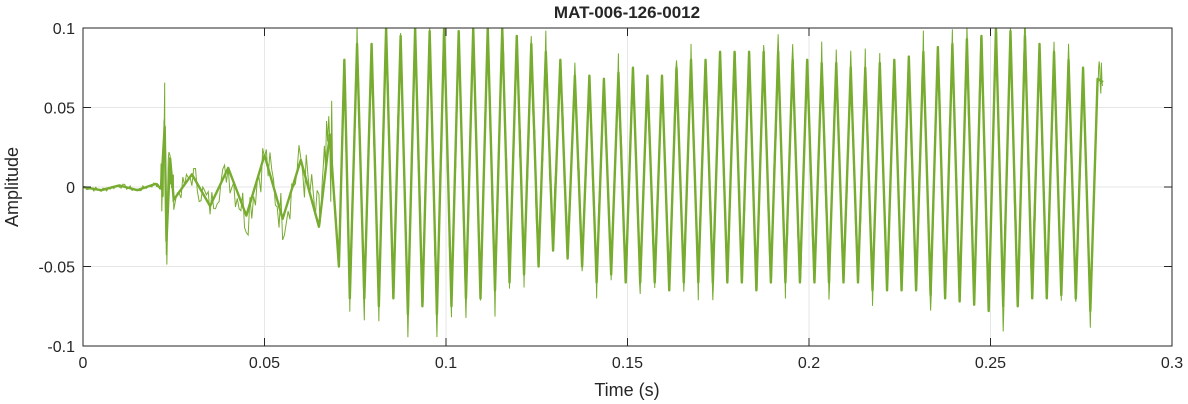 The height and width of the screenshot is (404, 1188). Describe the element at coordinates (264, 363) in the screenshot. I see `x-tick-label: 0.05` at that location.